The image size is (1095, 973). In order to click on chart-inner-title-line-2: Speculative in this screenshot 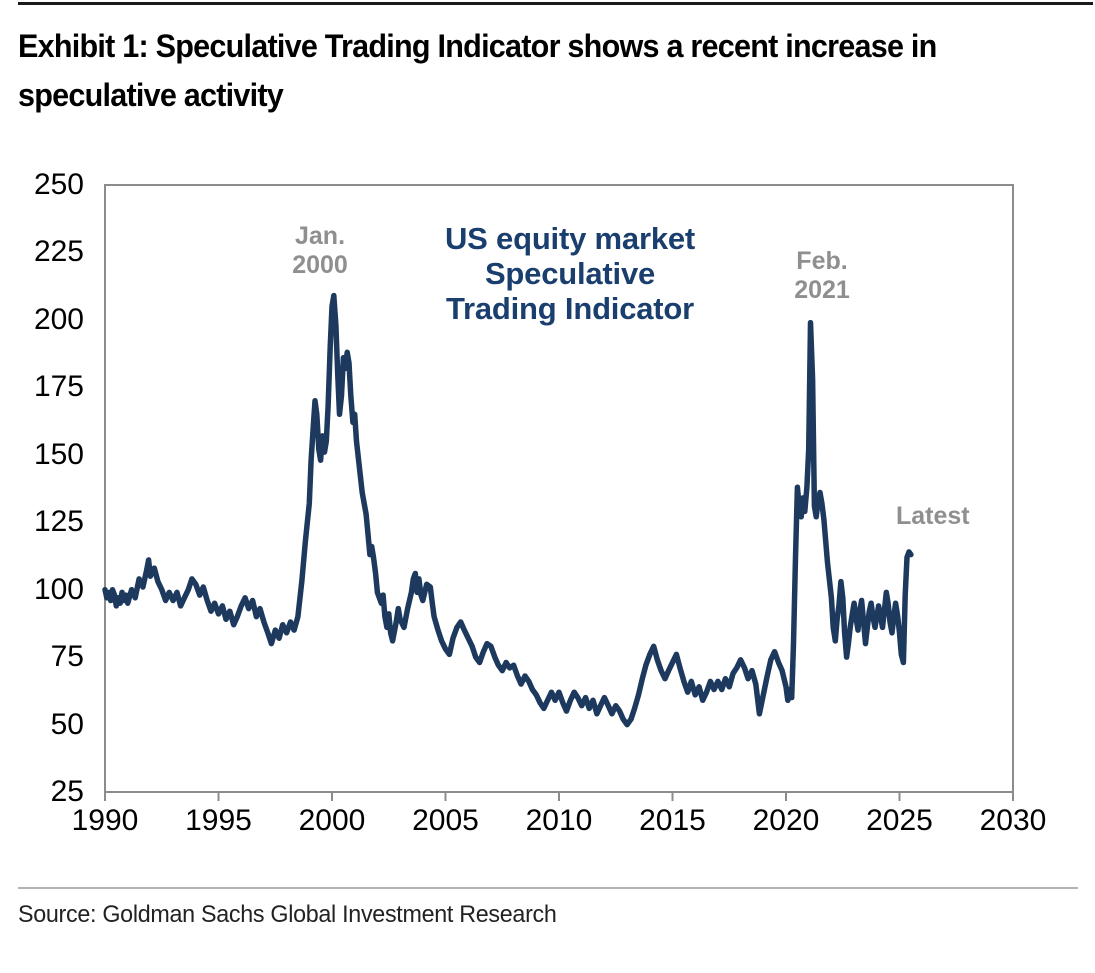, I will do `click(570, 273)`.